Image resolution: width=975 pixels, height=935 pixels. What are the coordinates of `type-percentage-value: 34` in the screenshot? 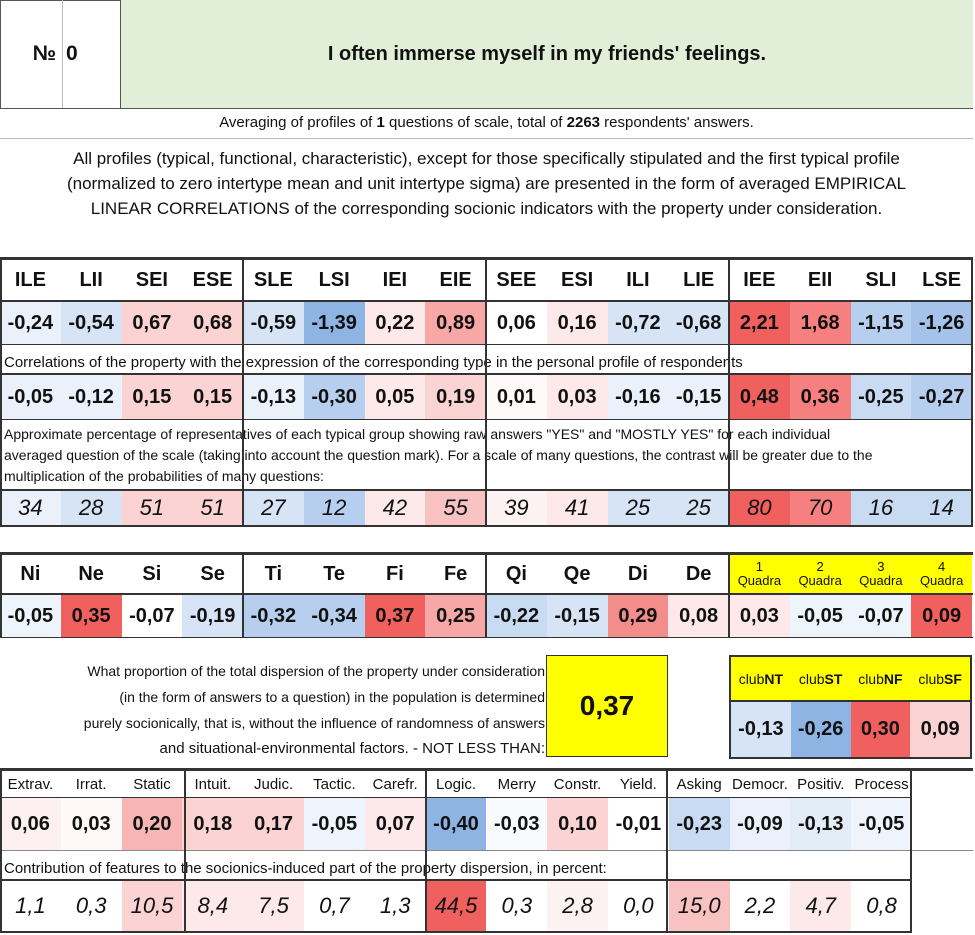 It's located at (30, 508).